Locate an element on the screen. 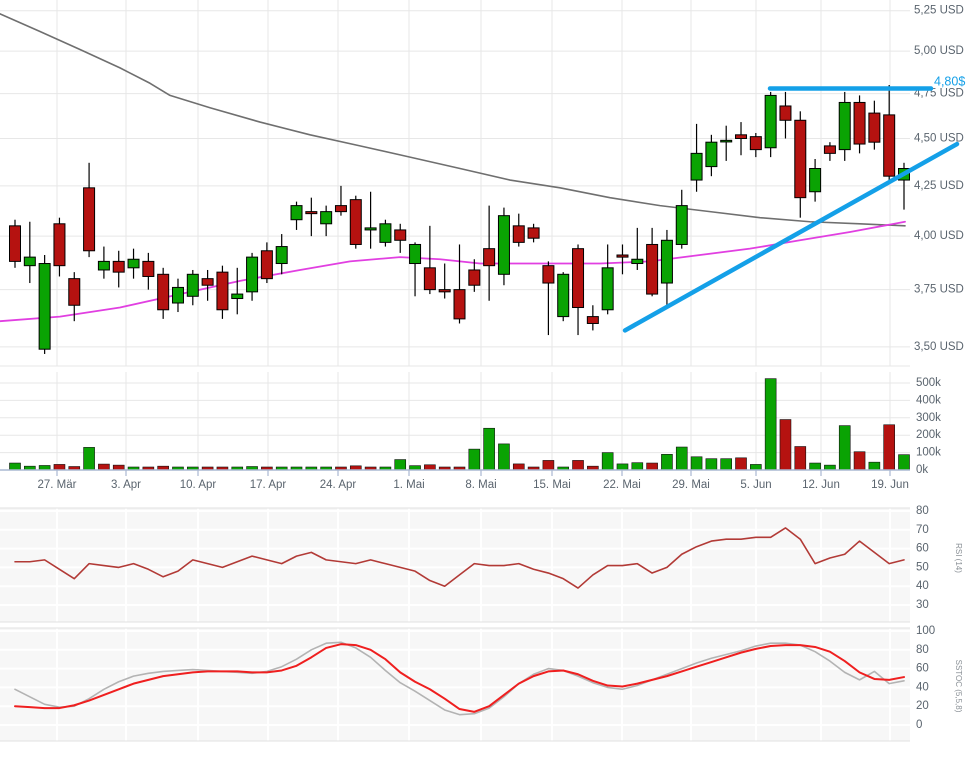  stoch-stochastic-line is located at coordinates (459, 678).